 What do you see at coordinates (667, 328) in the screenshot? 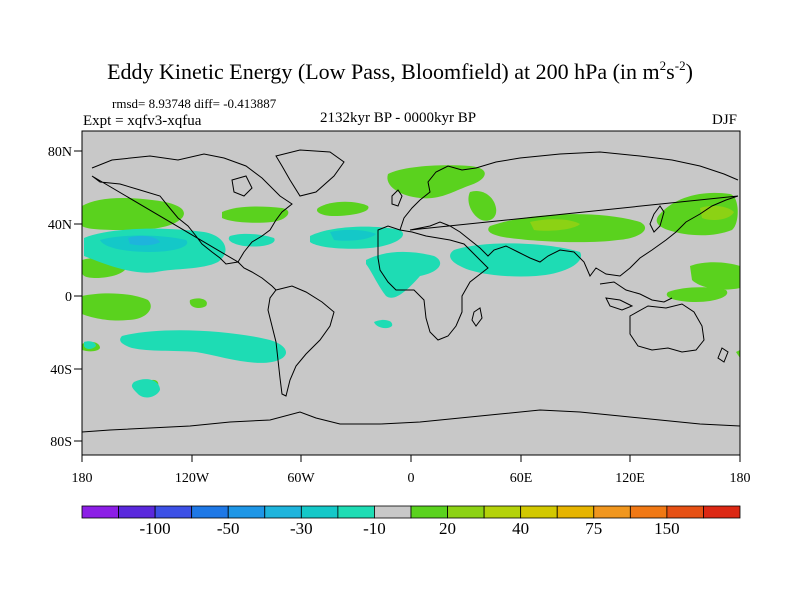
I see `coastline-australia` at bounding box center [667, 328].